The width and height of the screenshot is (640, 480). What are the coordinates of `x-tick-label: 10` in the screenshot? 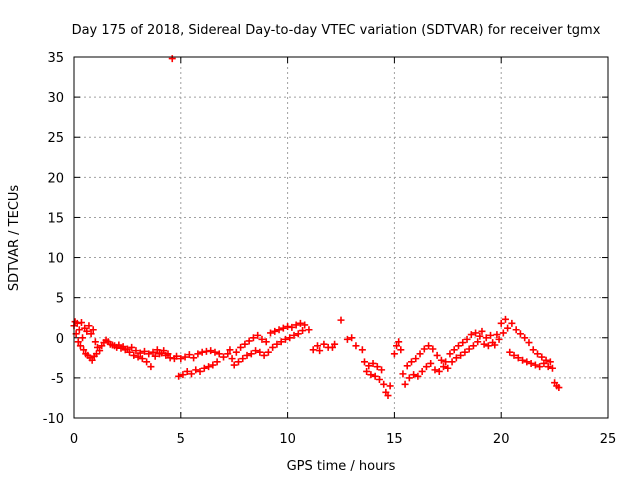 It's located at (287, 439).